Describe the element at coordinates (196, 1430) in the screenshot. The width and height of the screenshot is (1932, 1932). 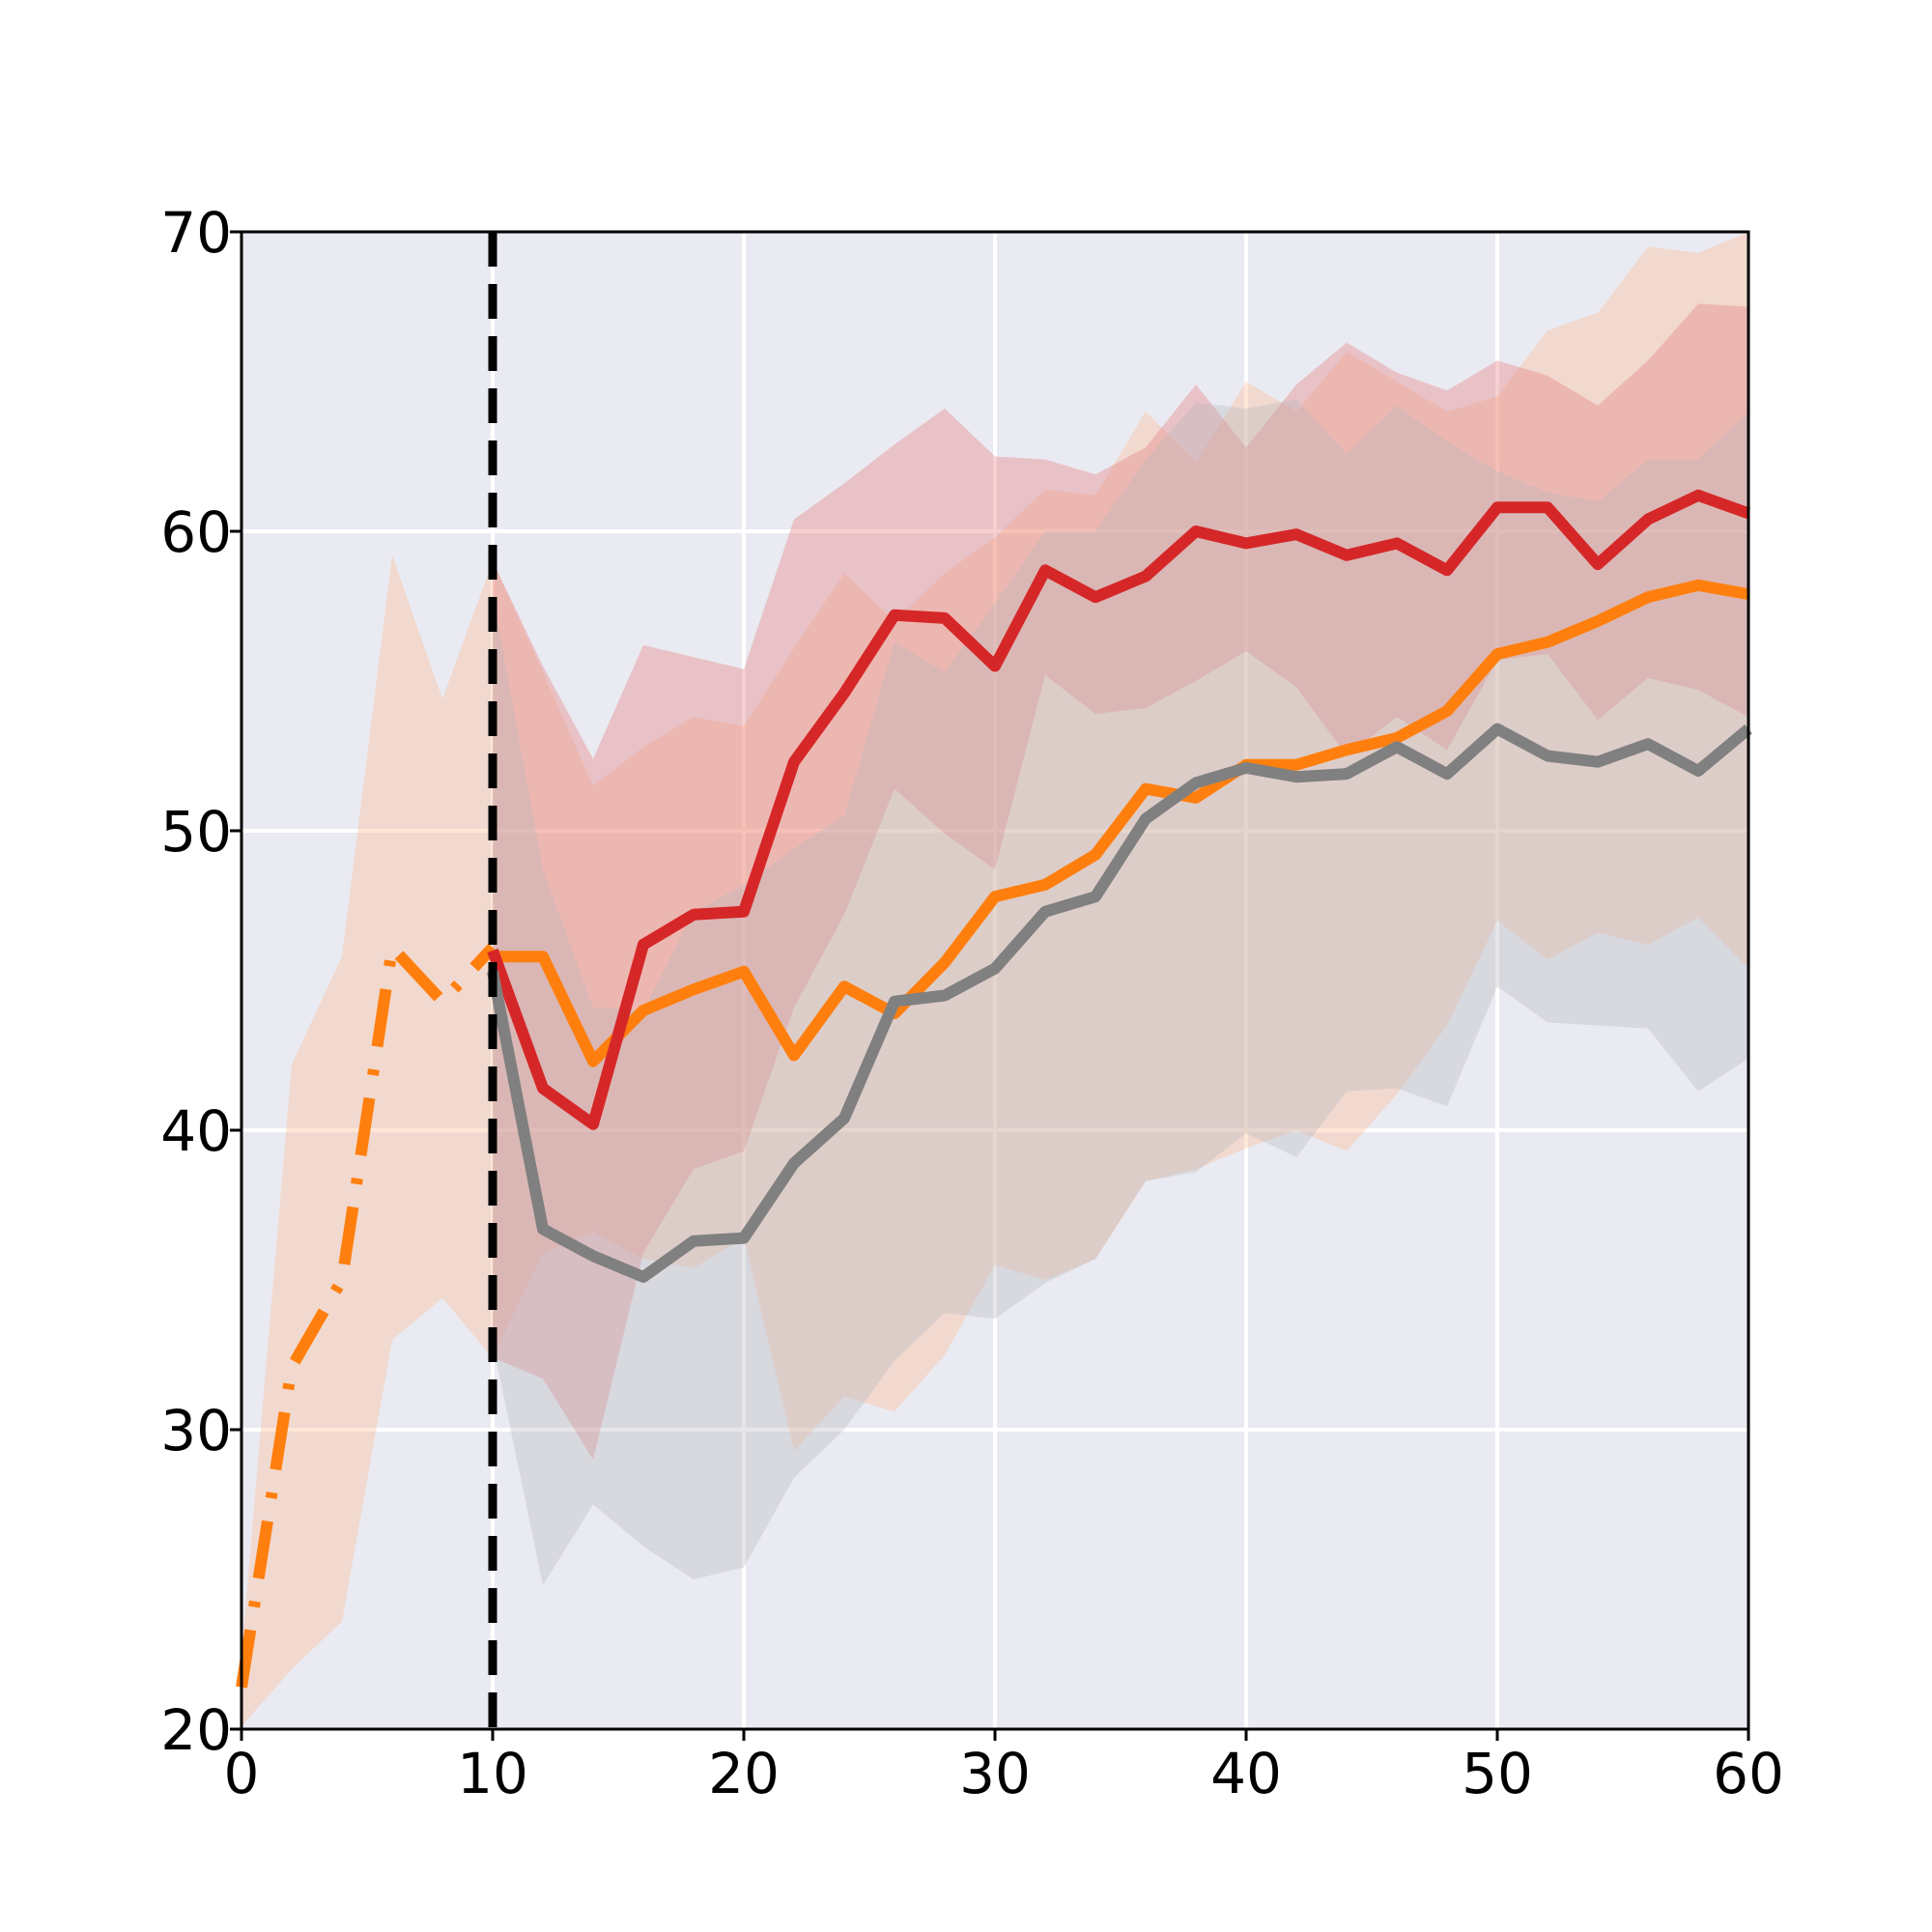
I see `y-tick-label-1: 30` at that location.